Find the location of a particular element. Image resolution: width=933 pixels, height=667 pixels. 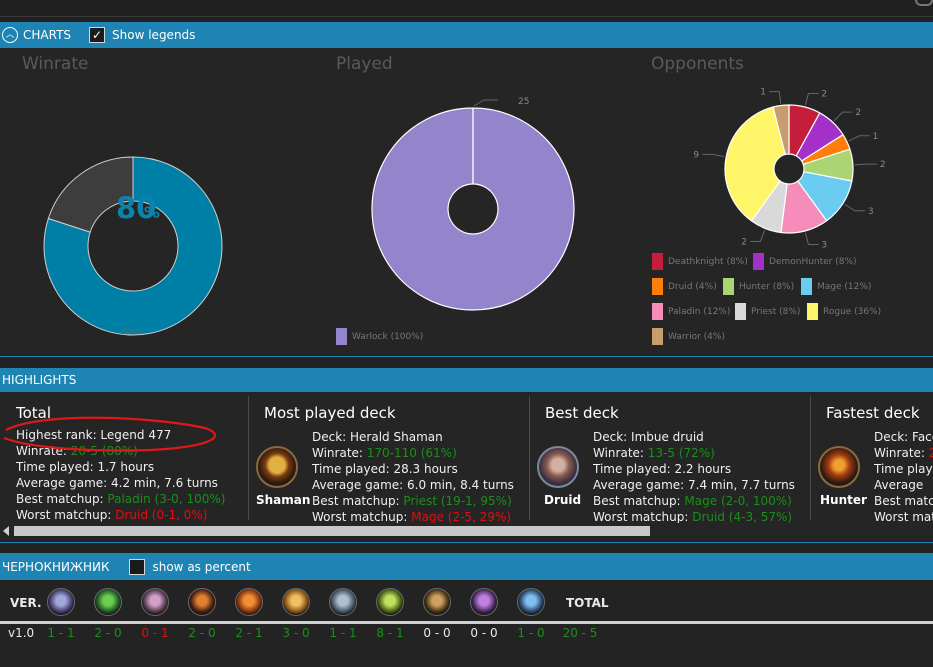

highlight-best-deck-card: Best deck is located at coordinates (675, 460).